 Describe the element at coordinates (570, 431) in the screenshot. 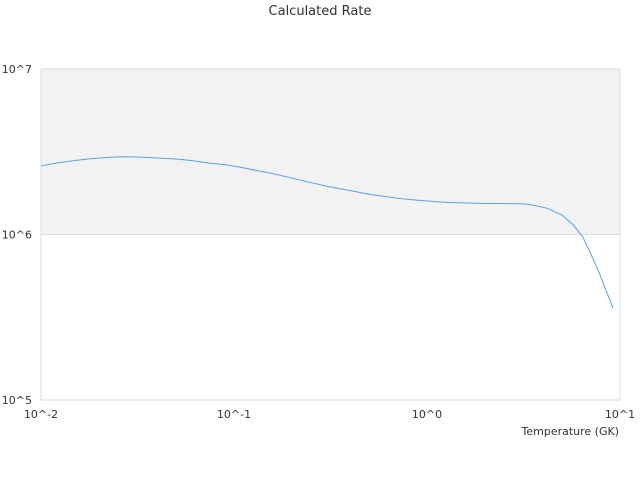

I see `x-axis-title: Temperature (GK)` at that location.